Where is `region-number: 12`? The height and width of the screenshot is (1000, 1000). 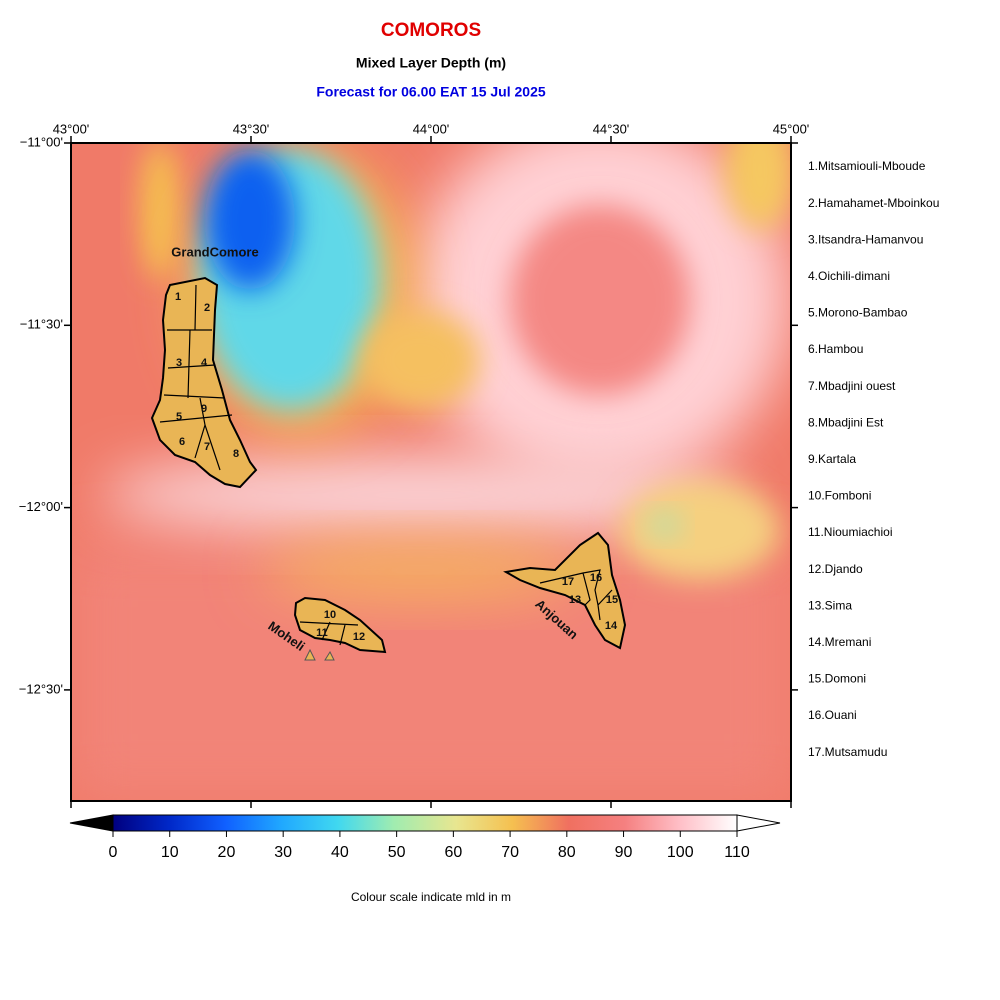 region-number: 12 is located at coordinates (359, 637).